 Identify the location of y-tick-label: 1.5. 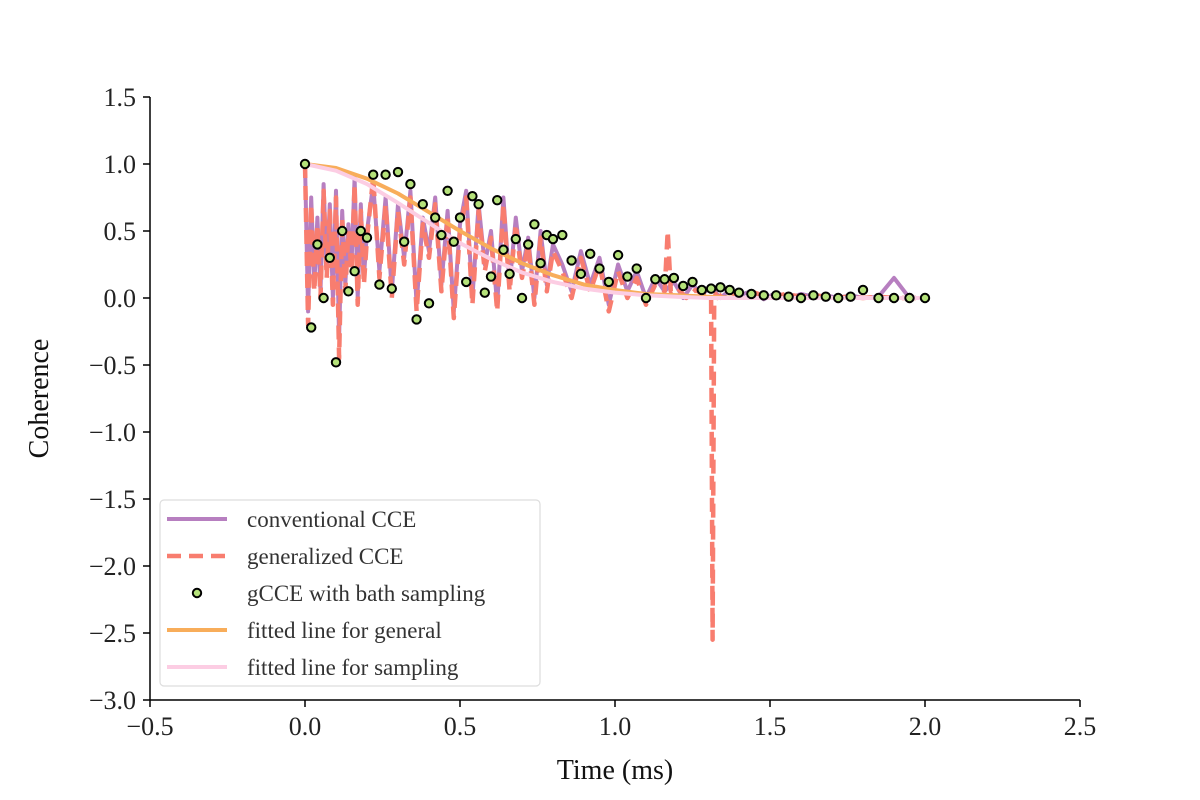
(120, 97).